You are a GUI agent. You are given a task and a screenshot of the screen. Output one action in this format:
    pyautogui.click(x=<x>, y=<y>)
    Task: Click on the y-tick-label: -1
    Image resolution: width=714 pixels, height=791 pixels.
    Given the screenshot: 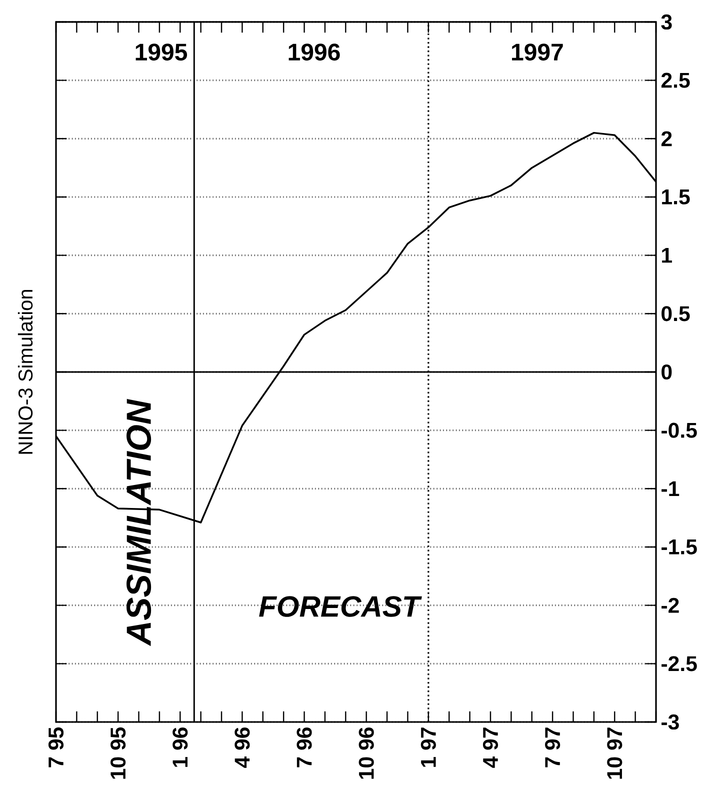 What is the action you would take?
    pyautogui.click(x=671, y=488)
    